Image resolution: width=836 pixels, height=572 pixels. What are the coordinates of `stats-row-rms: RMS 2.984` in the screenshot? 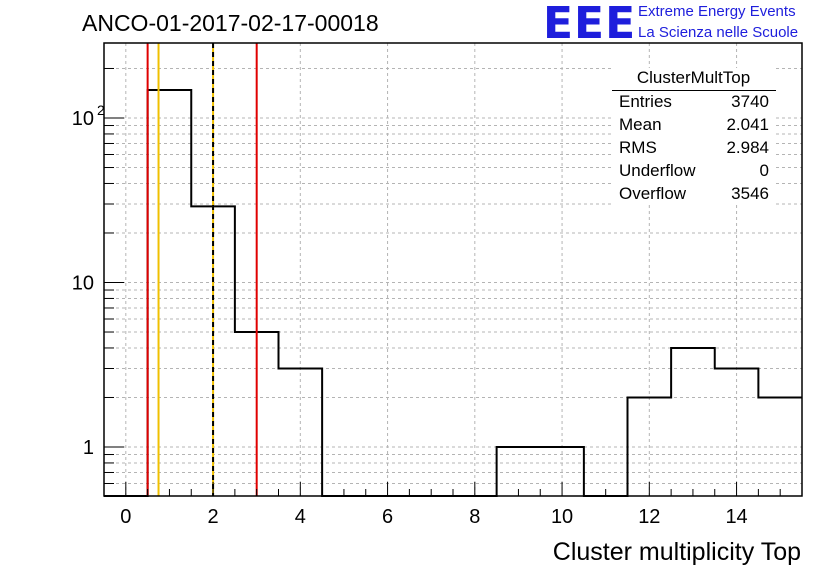 It's located at (694, 149).